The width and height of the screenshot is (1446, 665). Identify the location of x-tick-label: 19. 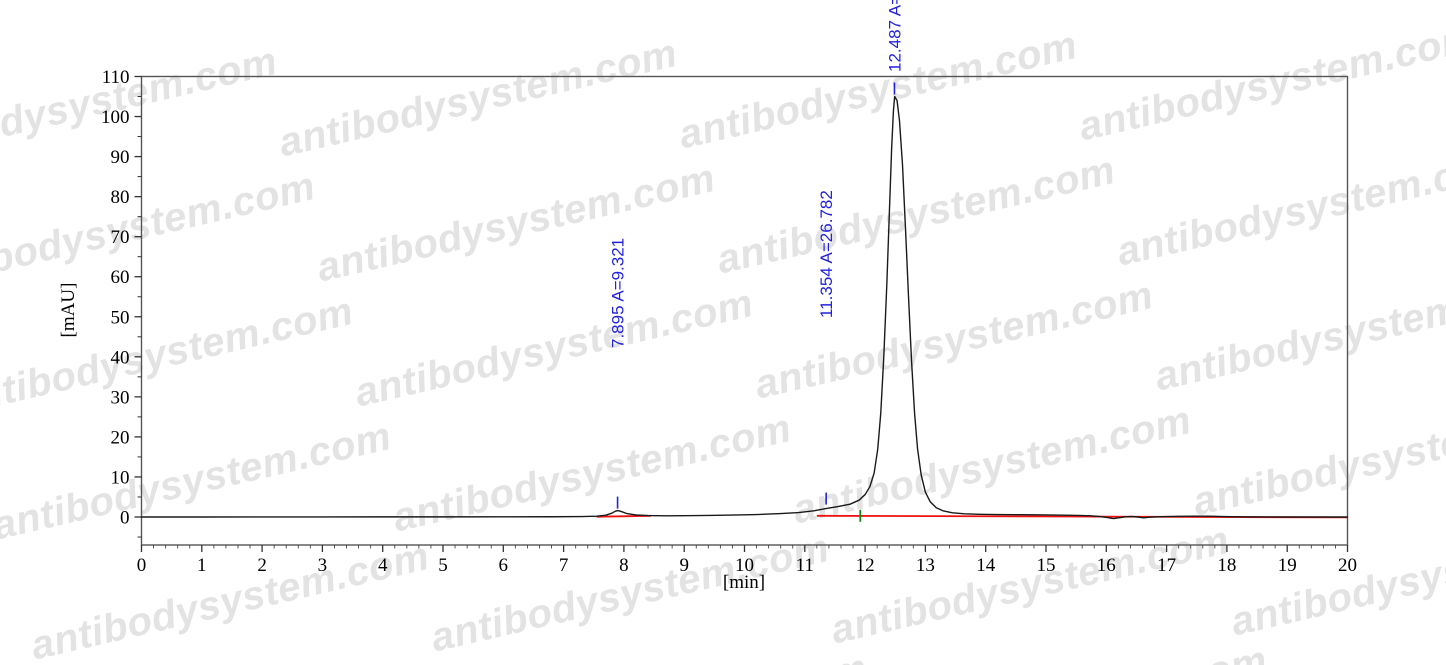
(1287, 565).